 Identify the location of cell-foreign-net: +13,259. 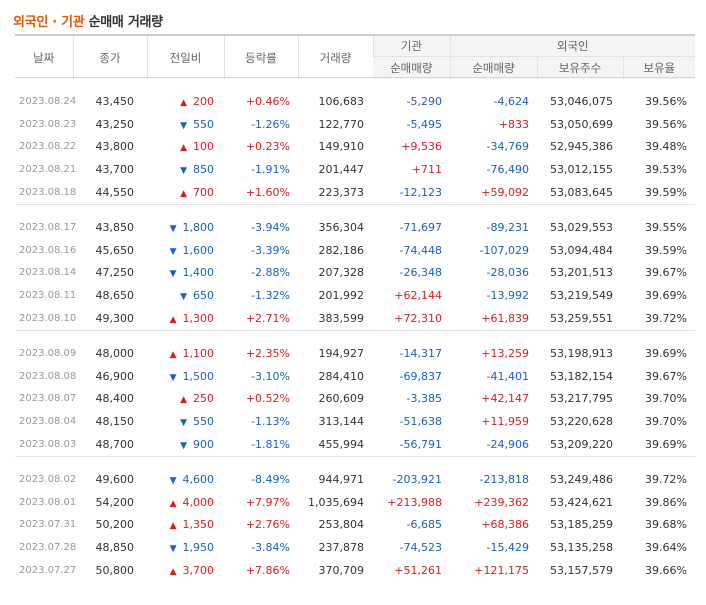
(505, 353).